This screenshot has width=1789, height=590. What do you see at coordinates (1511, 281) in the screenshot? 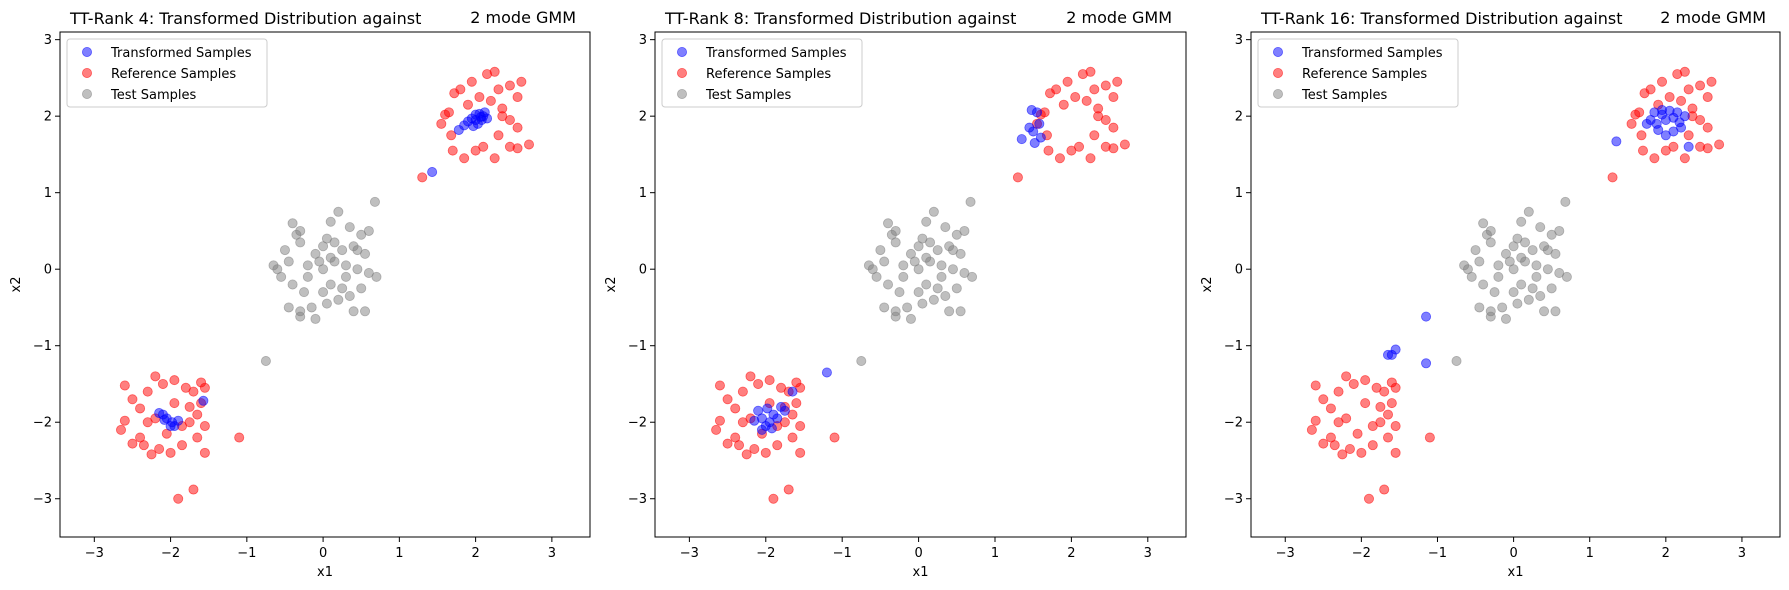
I see `series-test-samples` at bounding box center [1511, 281].